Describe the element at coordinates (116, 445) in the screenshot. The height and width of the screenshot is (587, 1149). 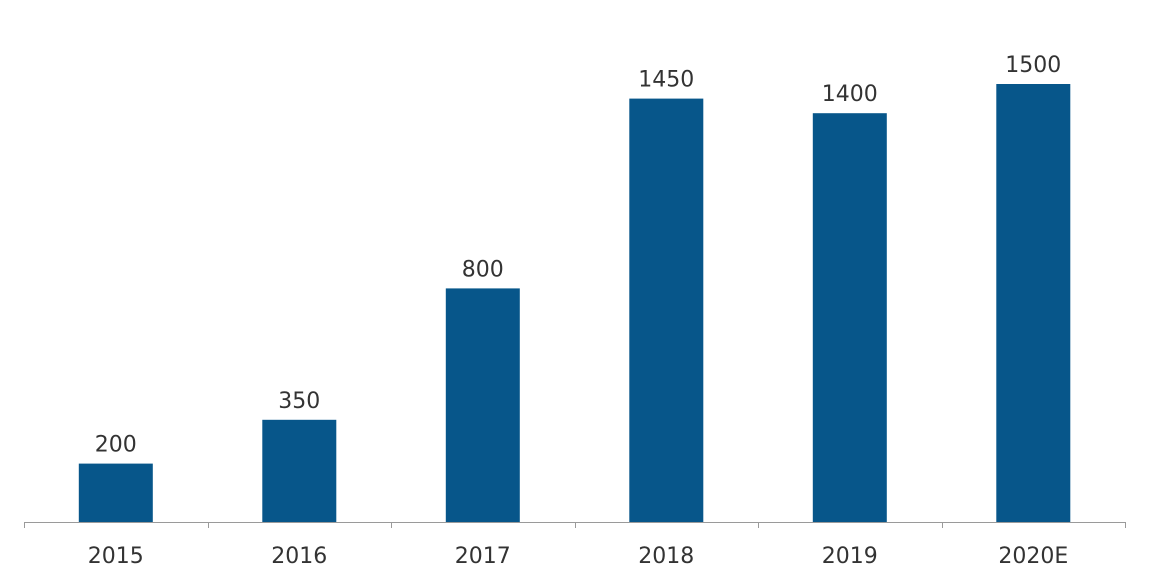
I see `data-label-2015: 200` at that location.